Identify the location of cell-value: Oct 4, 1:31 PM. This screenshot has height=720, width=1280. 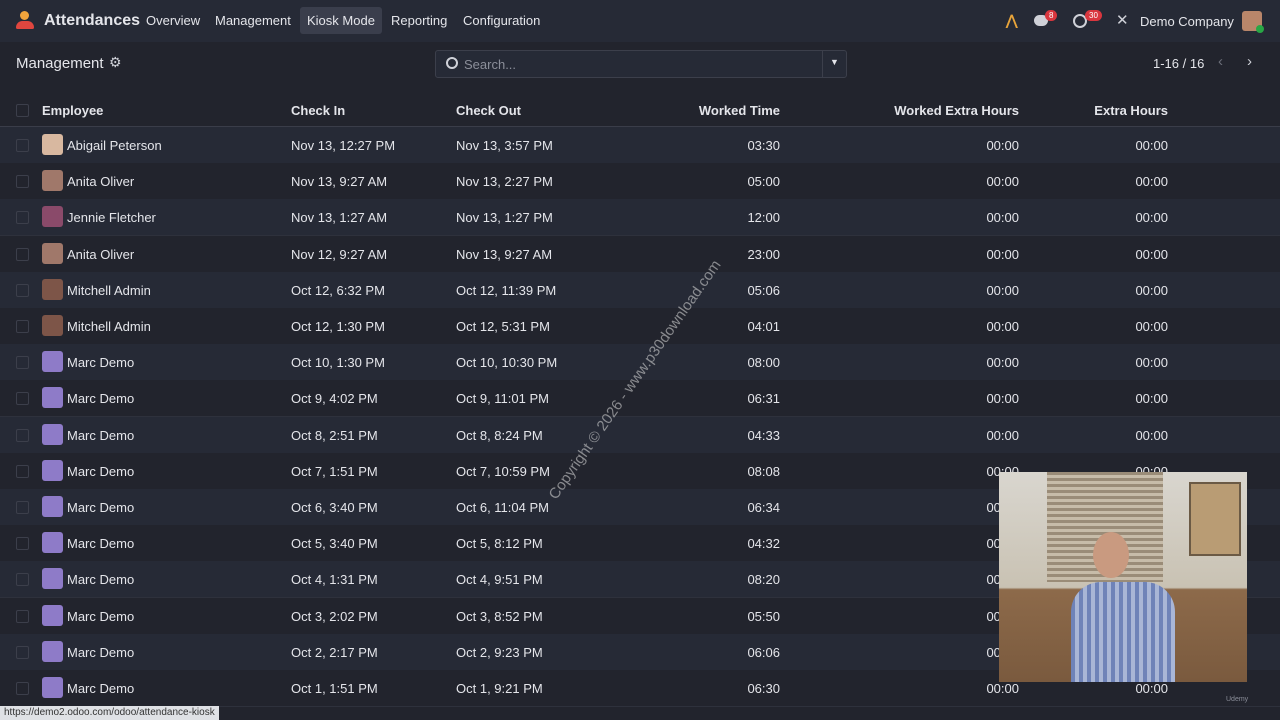
(334, 580).